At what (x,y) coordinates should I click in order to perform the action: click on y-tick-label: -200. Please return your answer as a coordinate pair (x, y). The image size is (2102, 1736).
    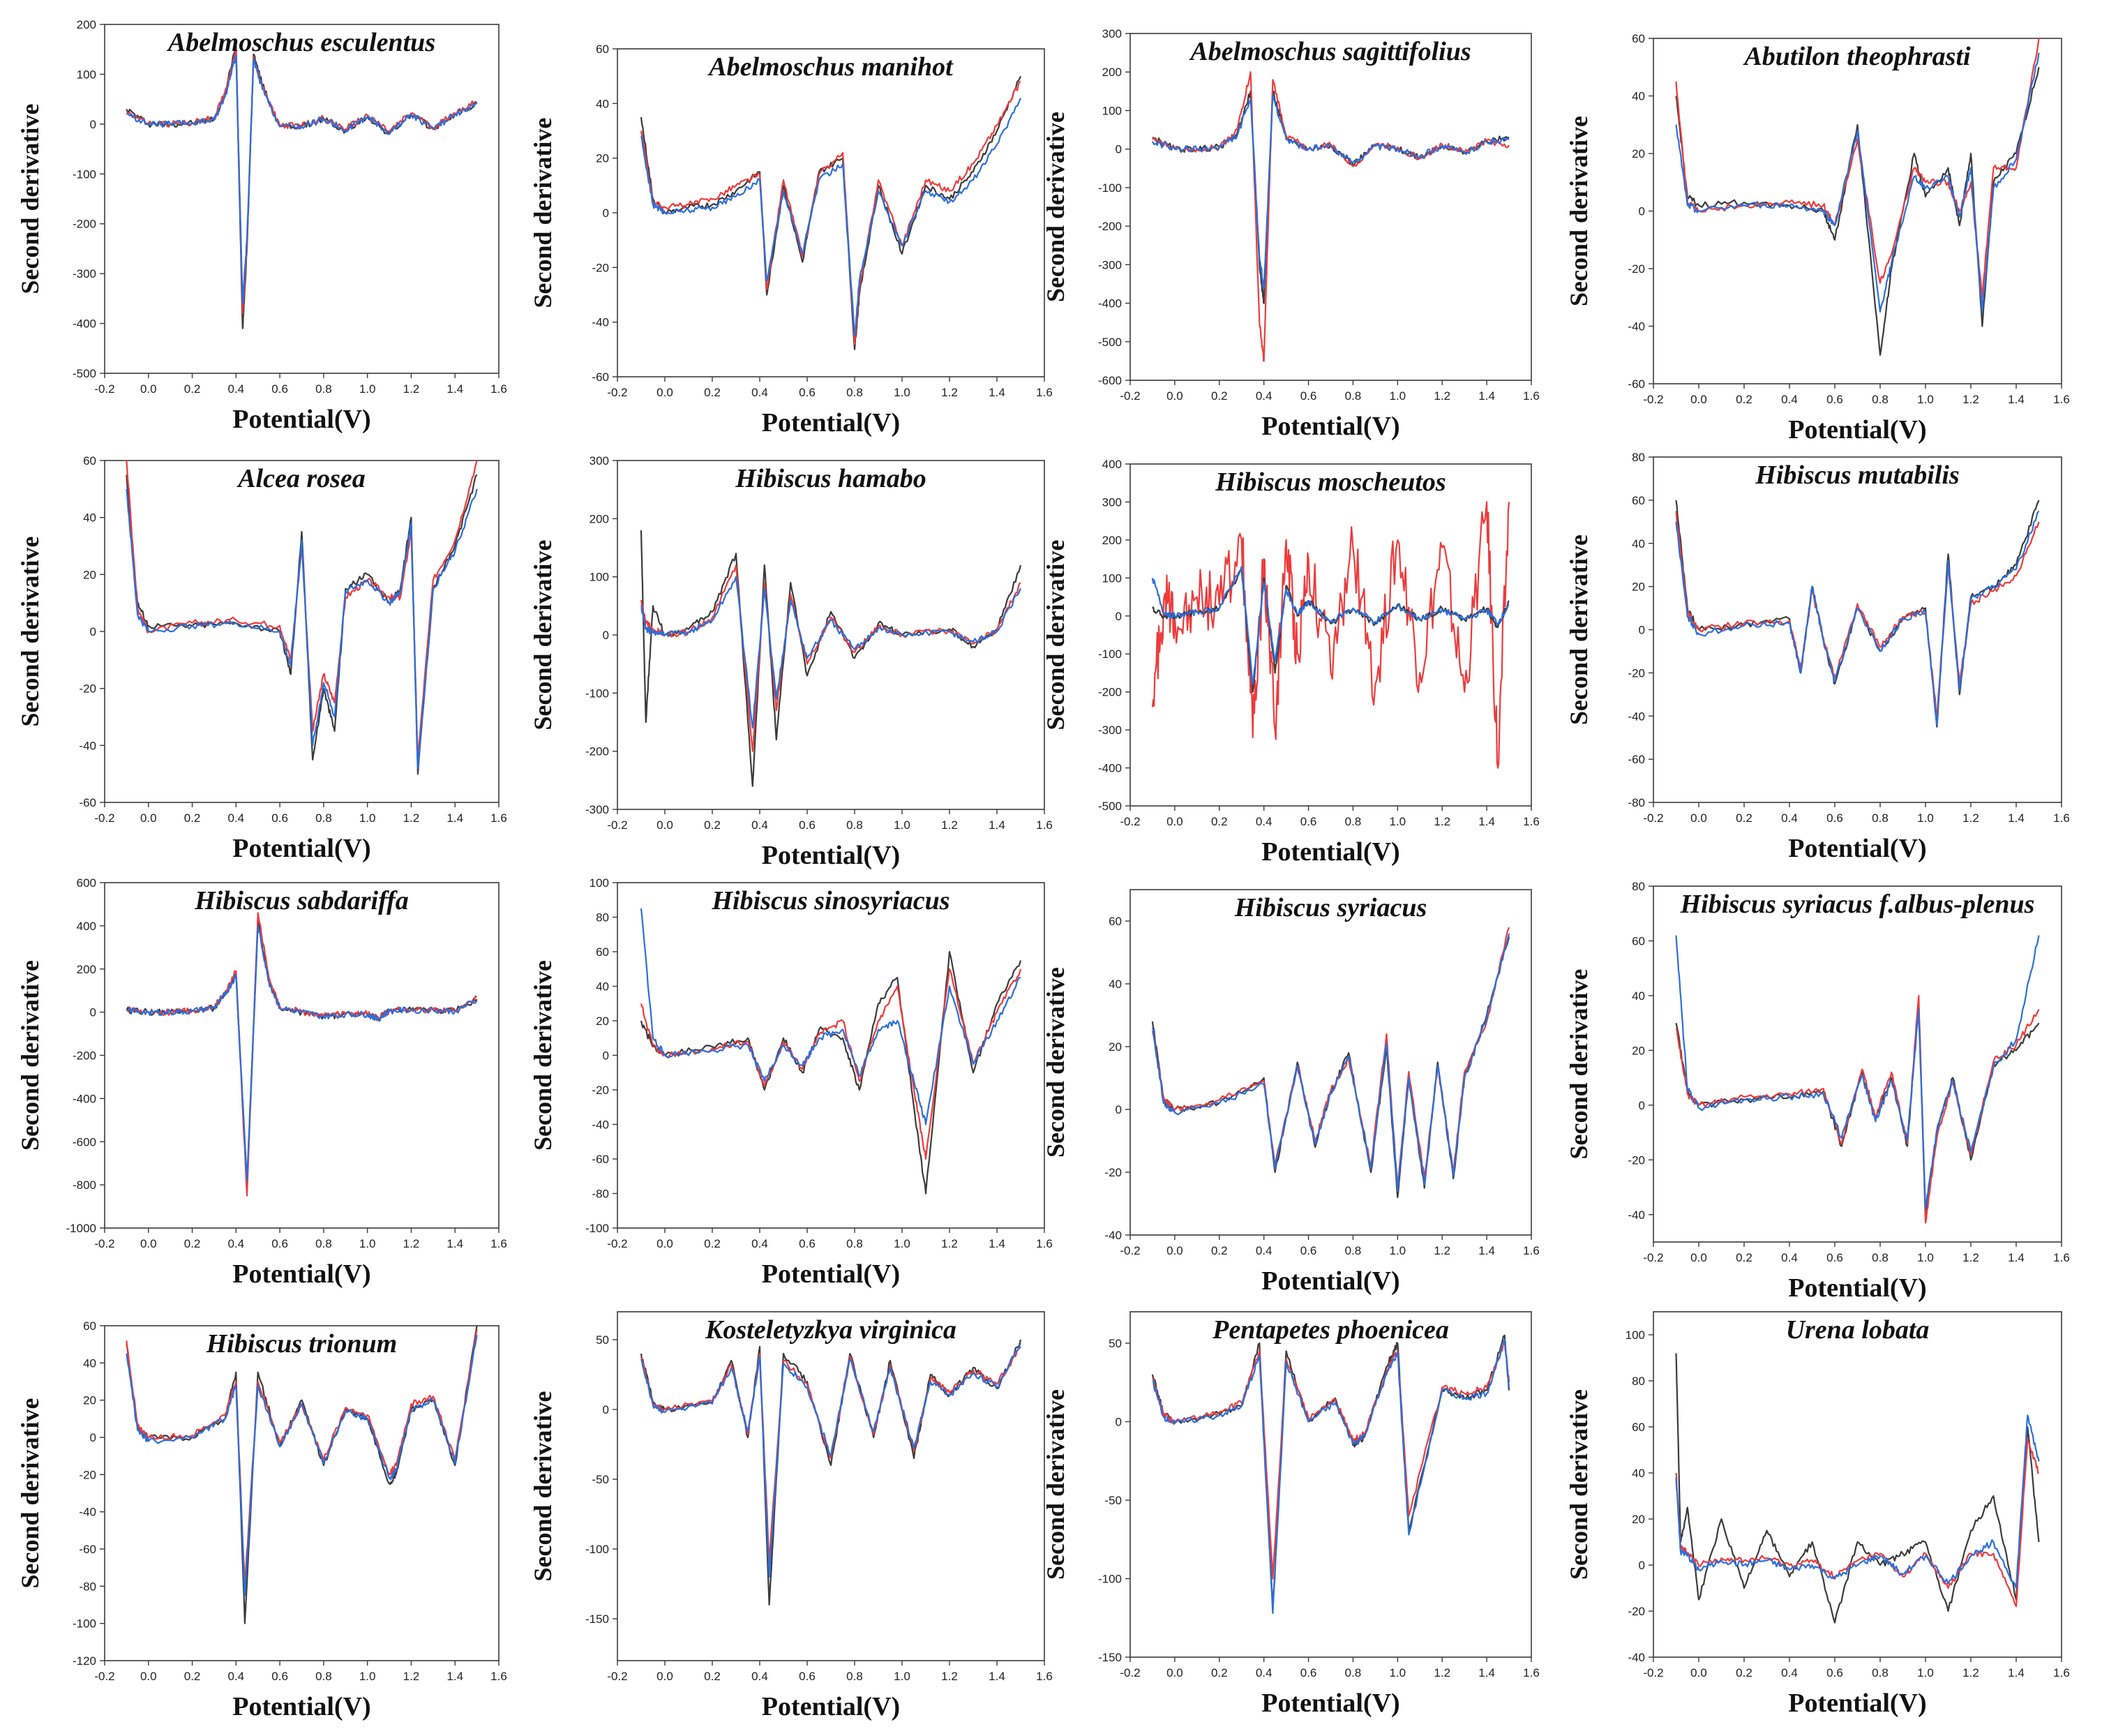
    Looking at the image, I should click on (84, 1056).